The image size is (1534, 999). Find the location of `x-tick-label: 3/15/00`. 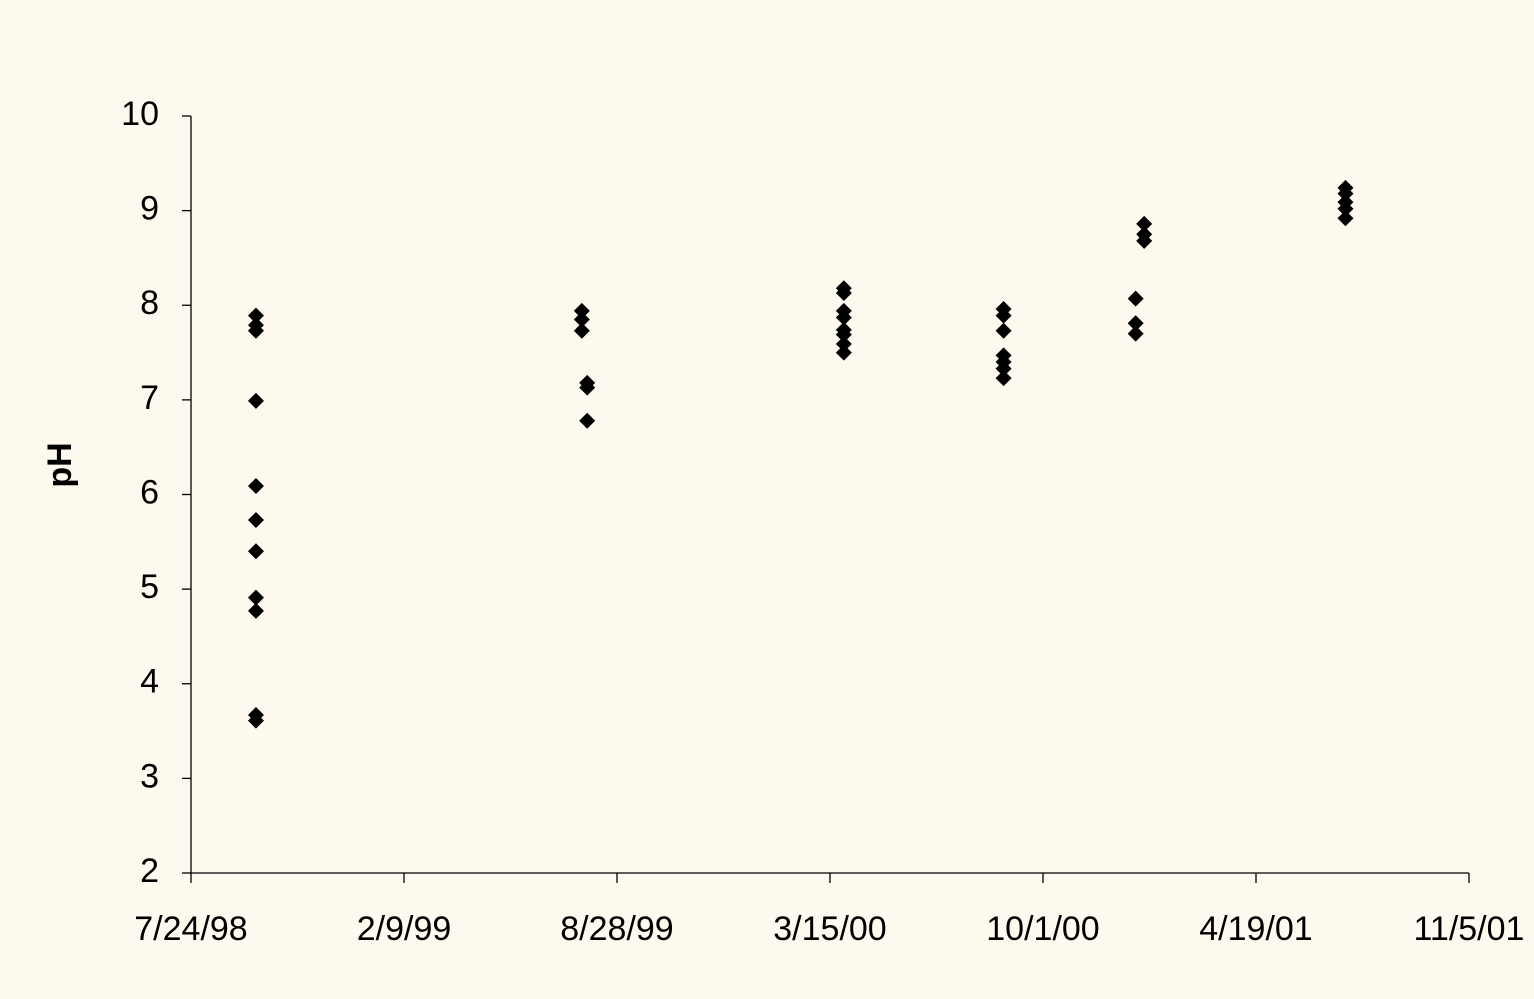

x-tick-label: 3/15/00 is located at coordinates (829, 929).